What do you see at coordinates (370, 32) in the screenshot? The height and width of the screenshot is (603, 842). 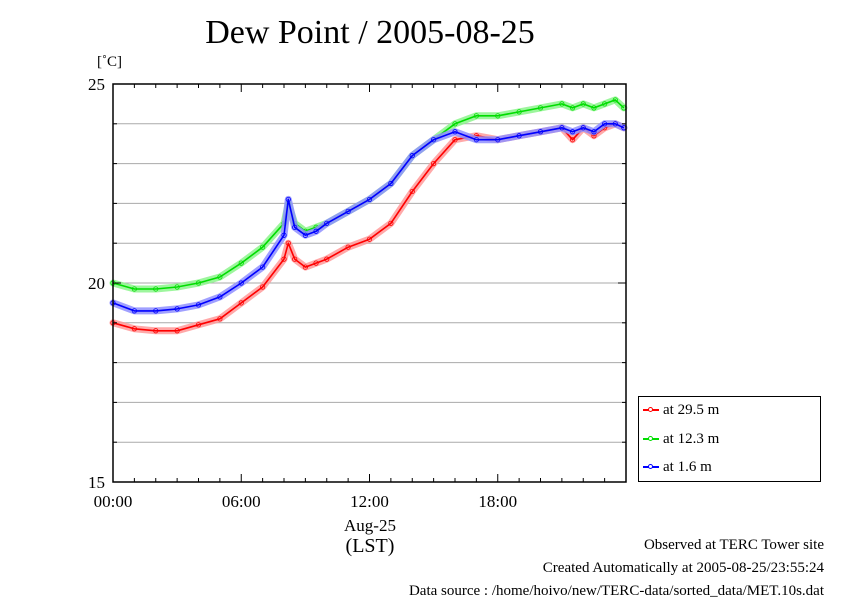 I see `chart-title: Dew Point / 2005-08-25` at bounding box center [370, 32].